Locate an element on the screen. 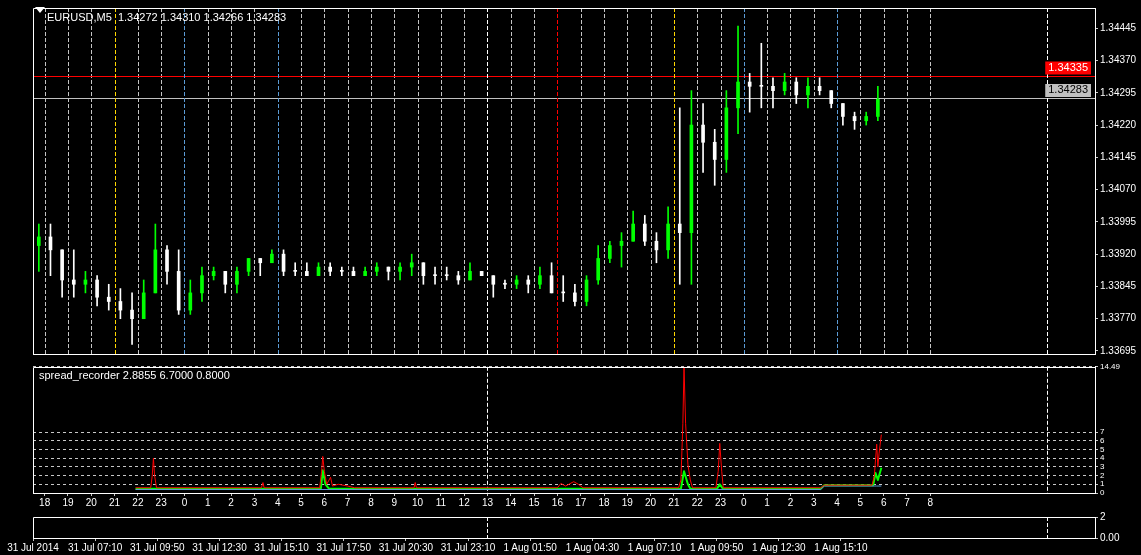 The width and height of the screenshot is (1141, 555). y-tick-label: 1.34070 is located at coordinates (1118, 189).